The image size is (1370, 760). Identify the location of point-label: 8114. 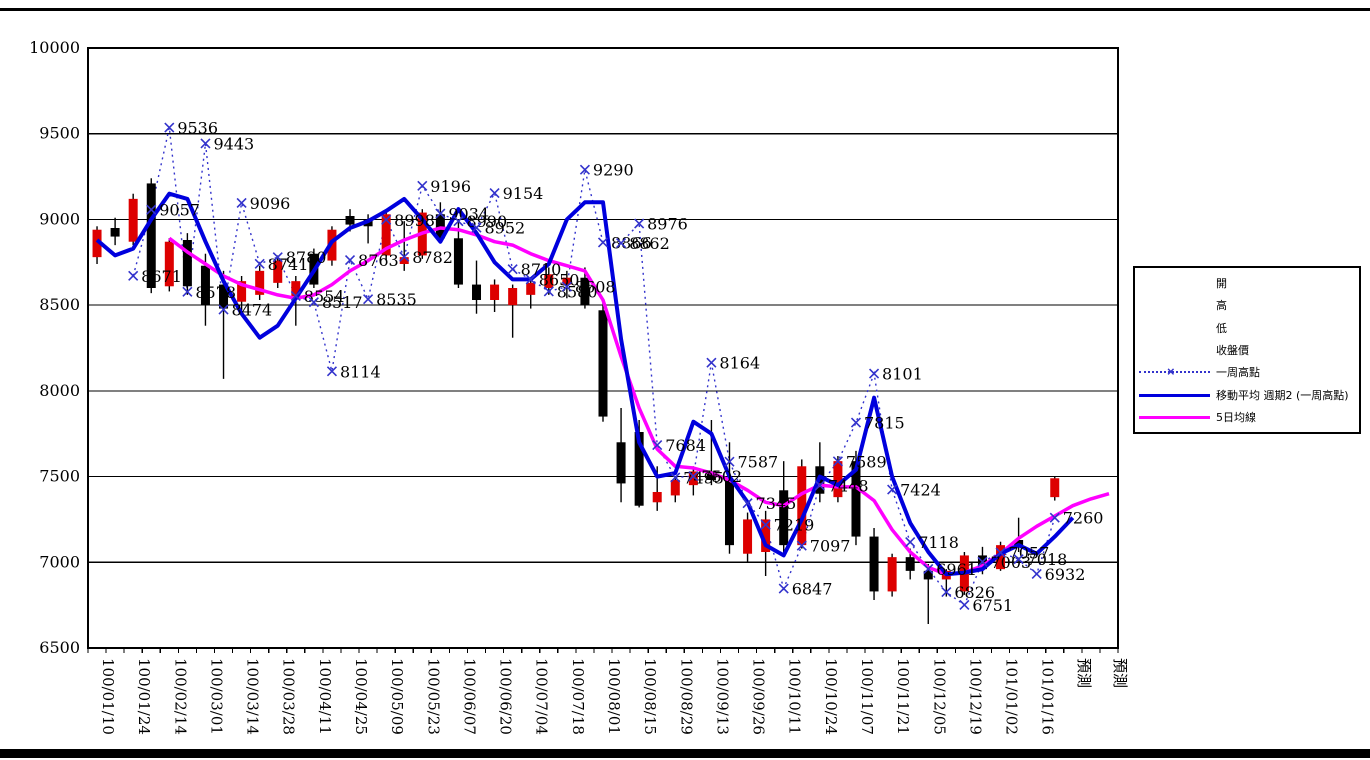
(360, 371).